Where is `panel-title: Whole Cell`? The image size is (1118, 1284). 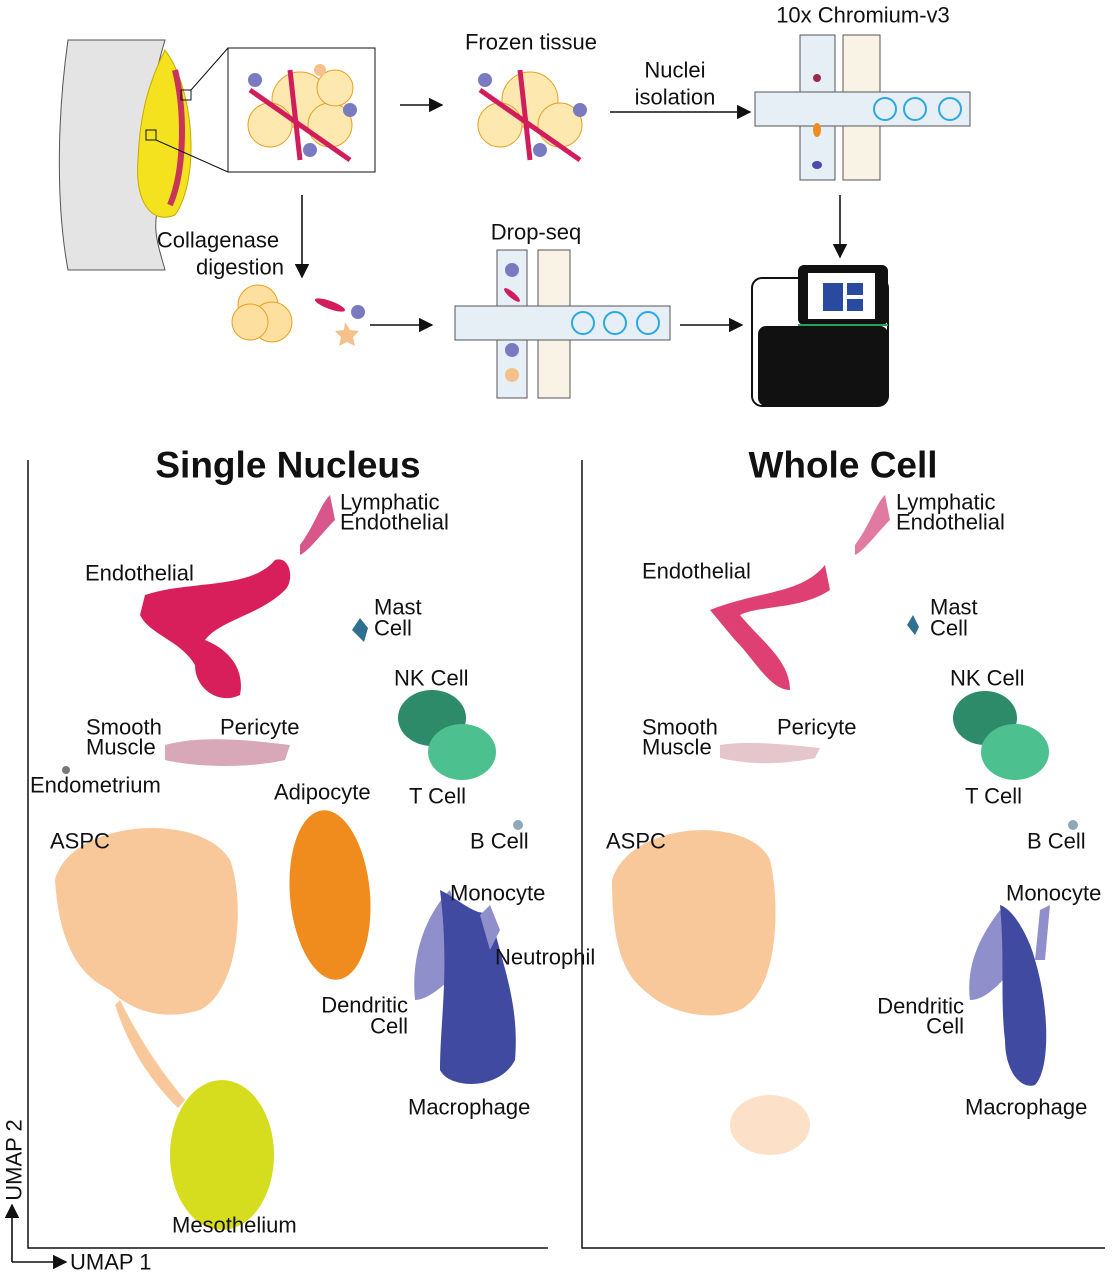 panel-title: Whole Cell is located at coordinates (842, 465).